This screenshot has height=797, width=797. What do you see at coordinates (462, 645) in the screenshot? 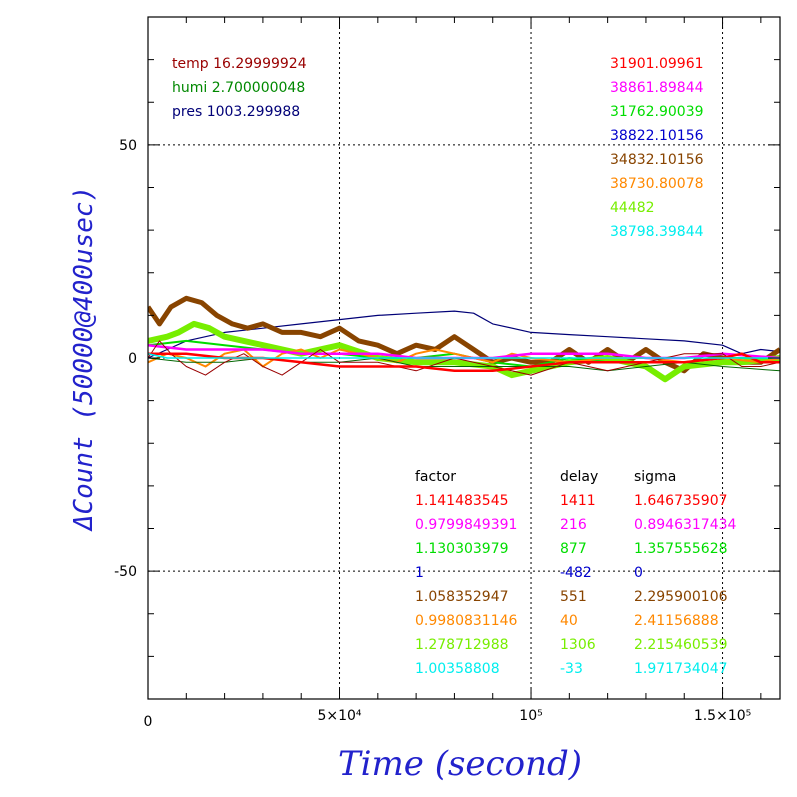
I see `table-cell: 1.278712988` at bounding box center [462, 645].